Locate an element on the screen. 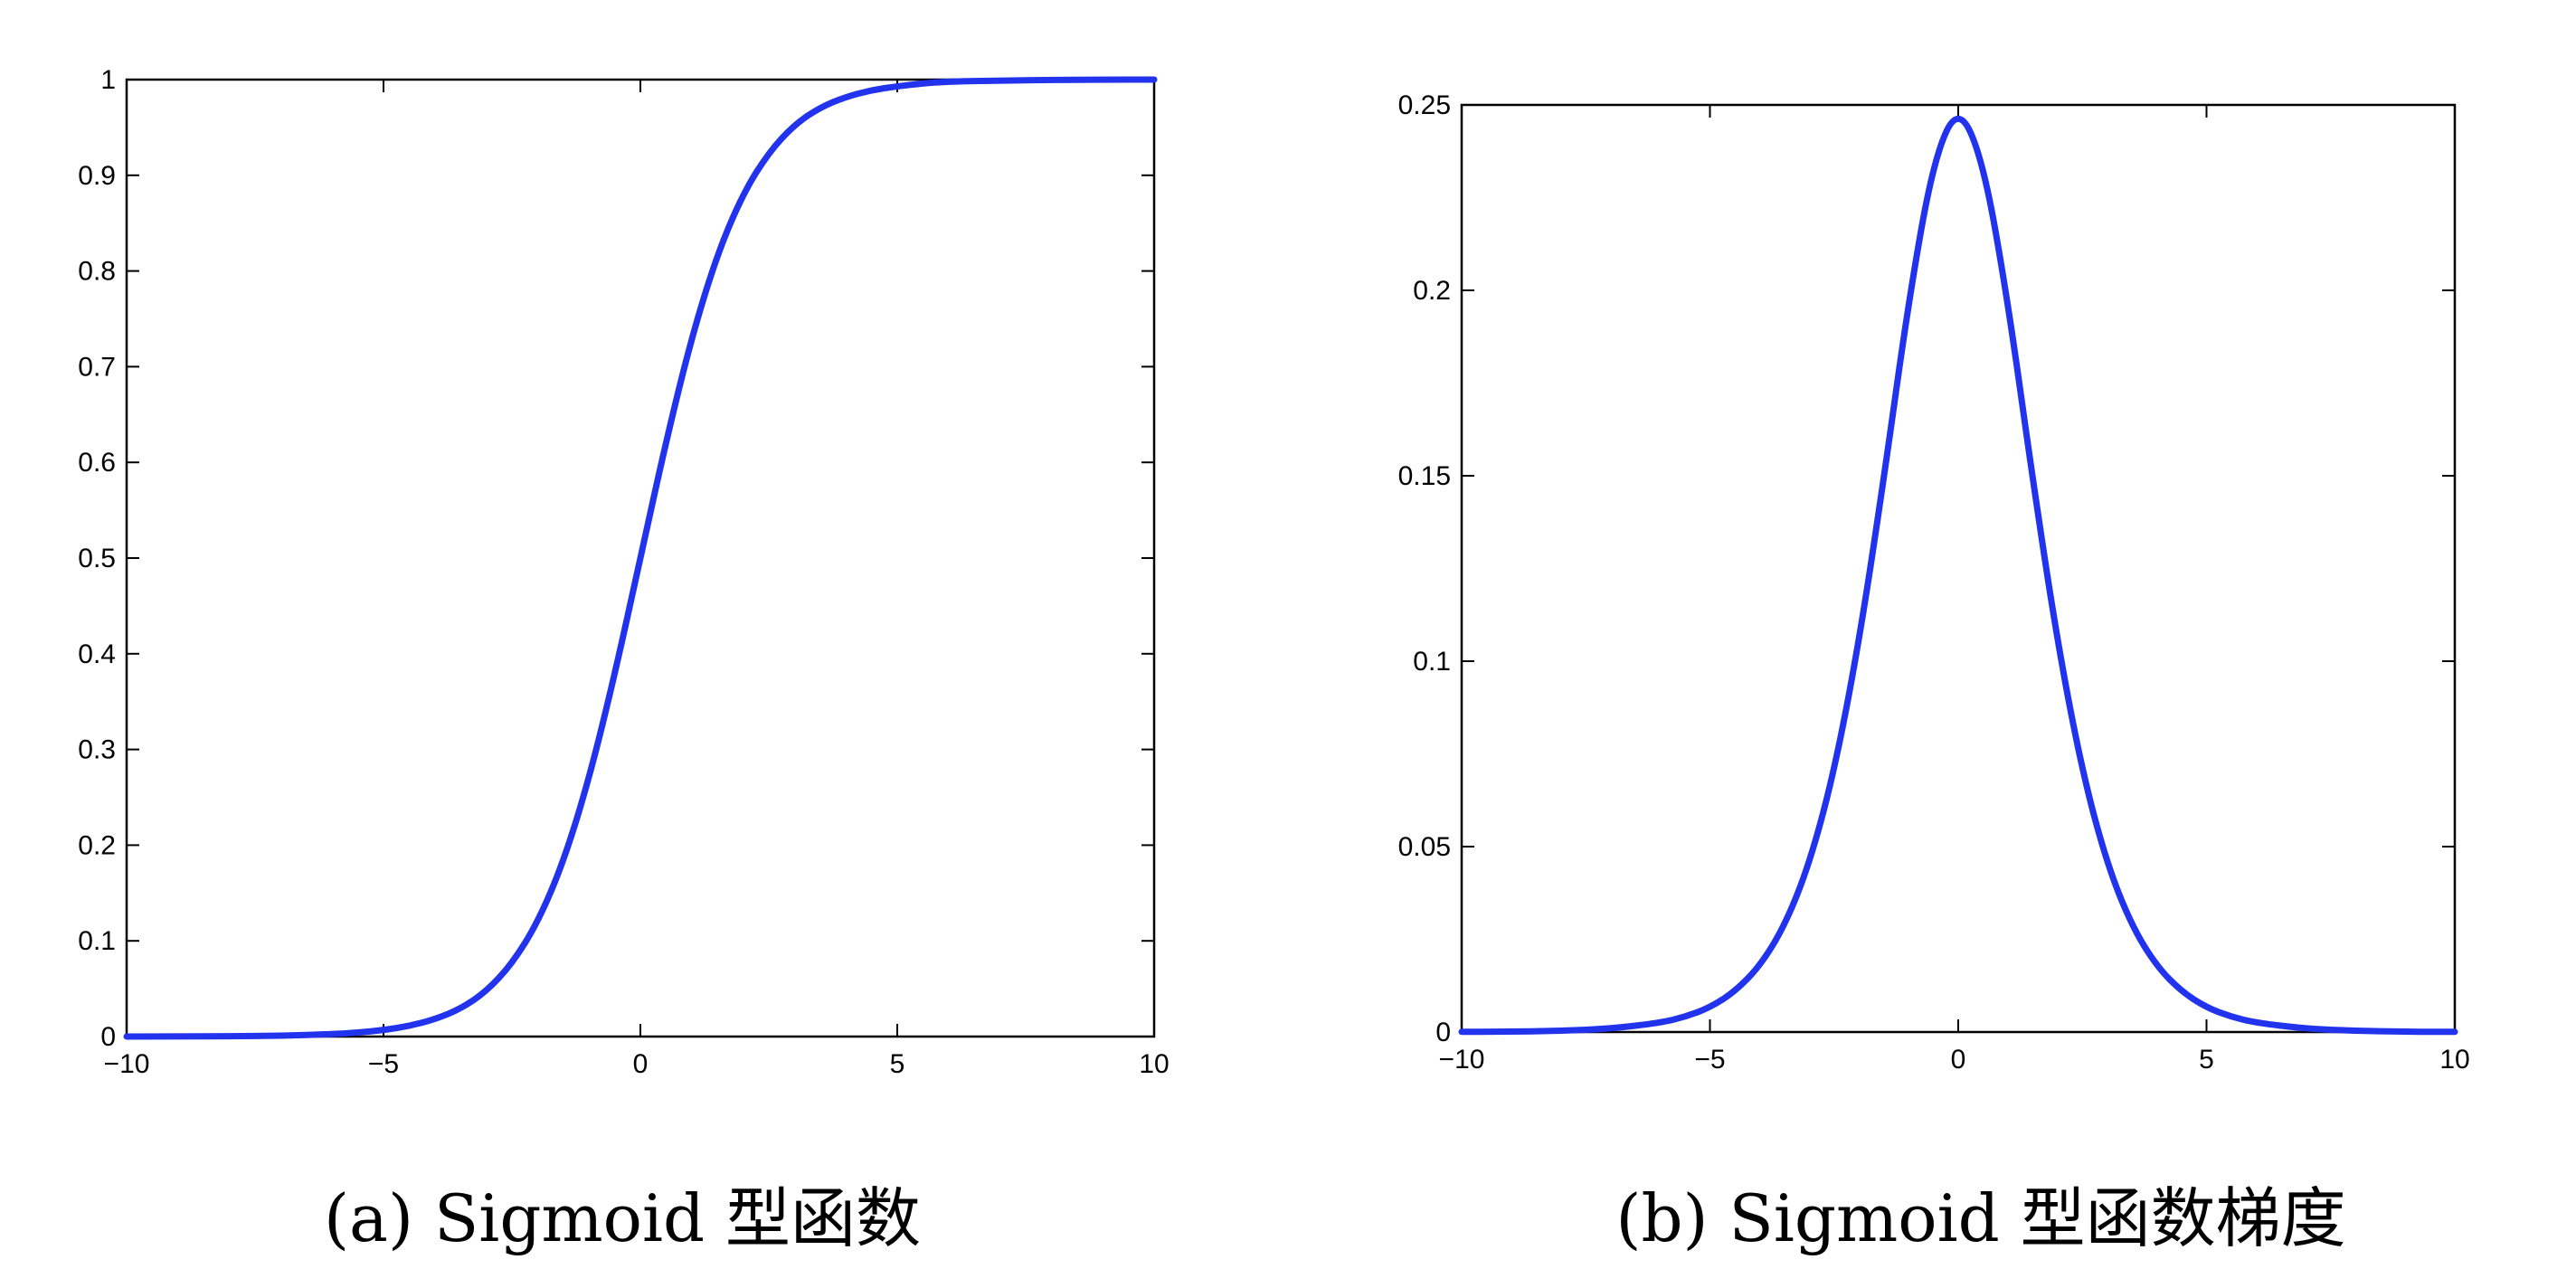  sigmoid-x-tick-label: 0 is located at coordinates (641, 1064).